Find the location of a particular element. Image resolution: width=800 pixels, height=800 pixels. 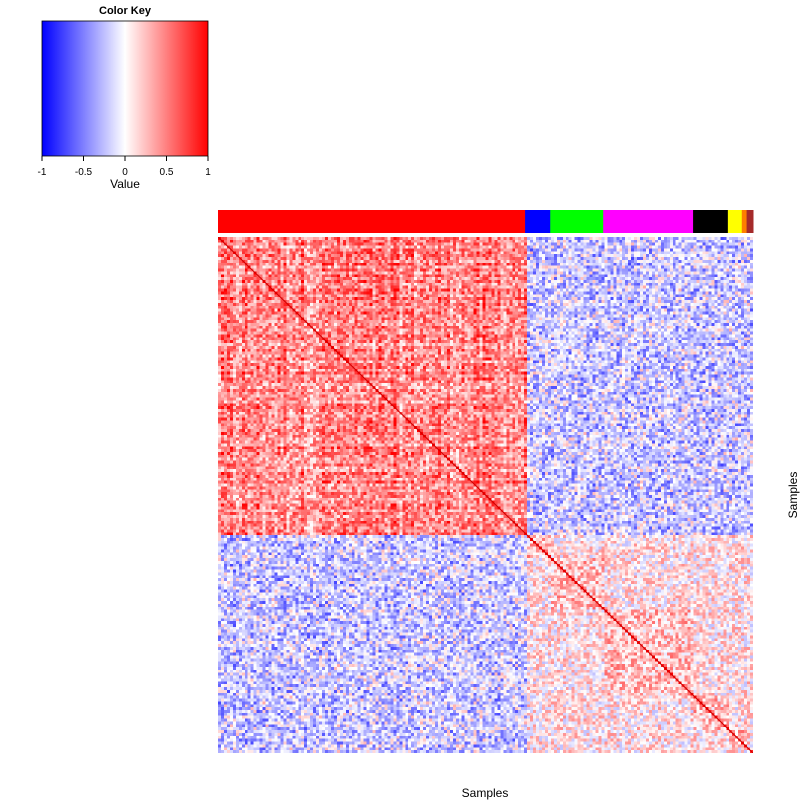

color-key-tick-label: 0.5 is located at coordinates (167, 172).